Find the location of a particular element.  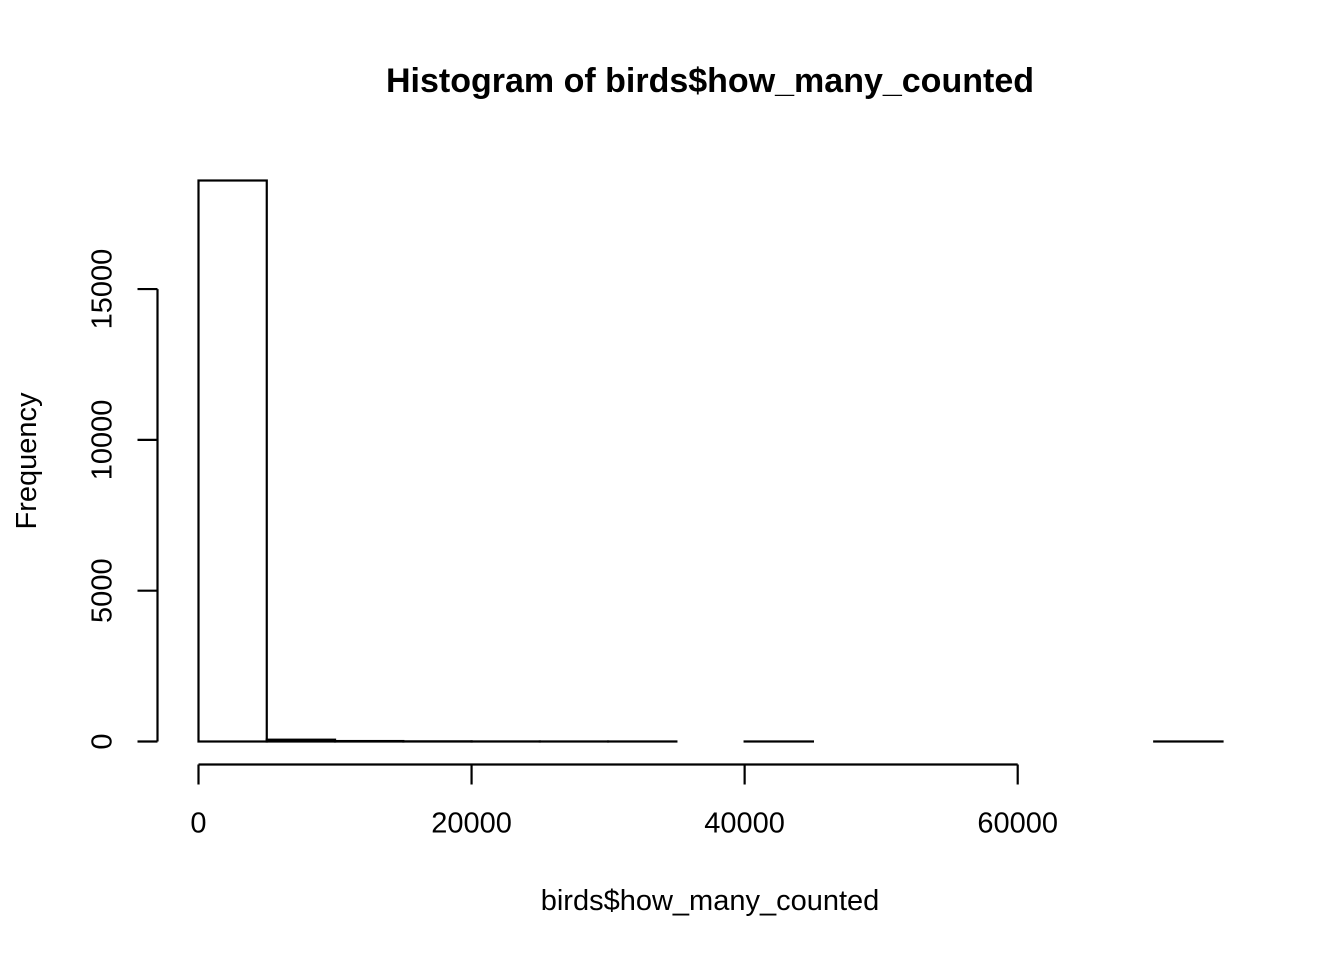

y-axis: 0 5000 10000 15000 is located at coordinates (123, 499).